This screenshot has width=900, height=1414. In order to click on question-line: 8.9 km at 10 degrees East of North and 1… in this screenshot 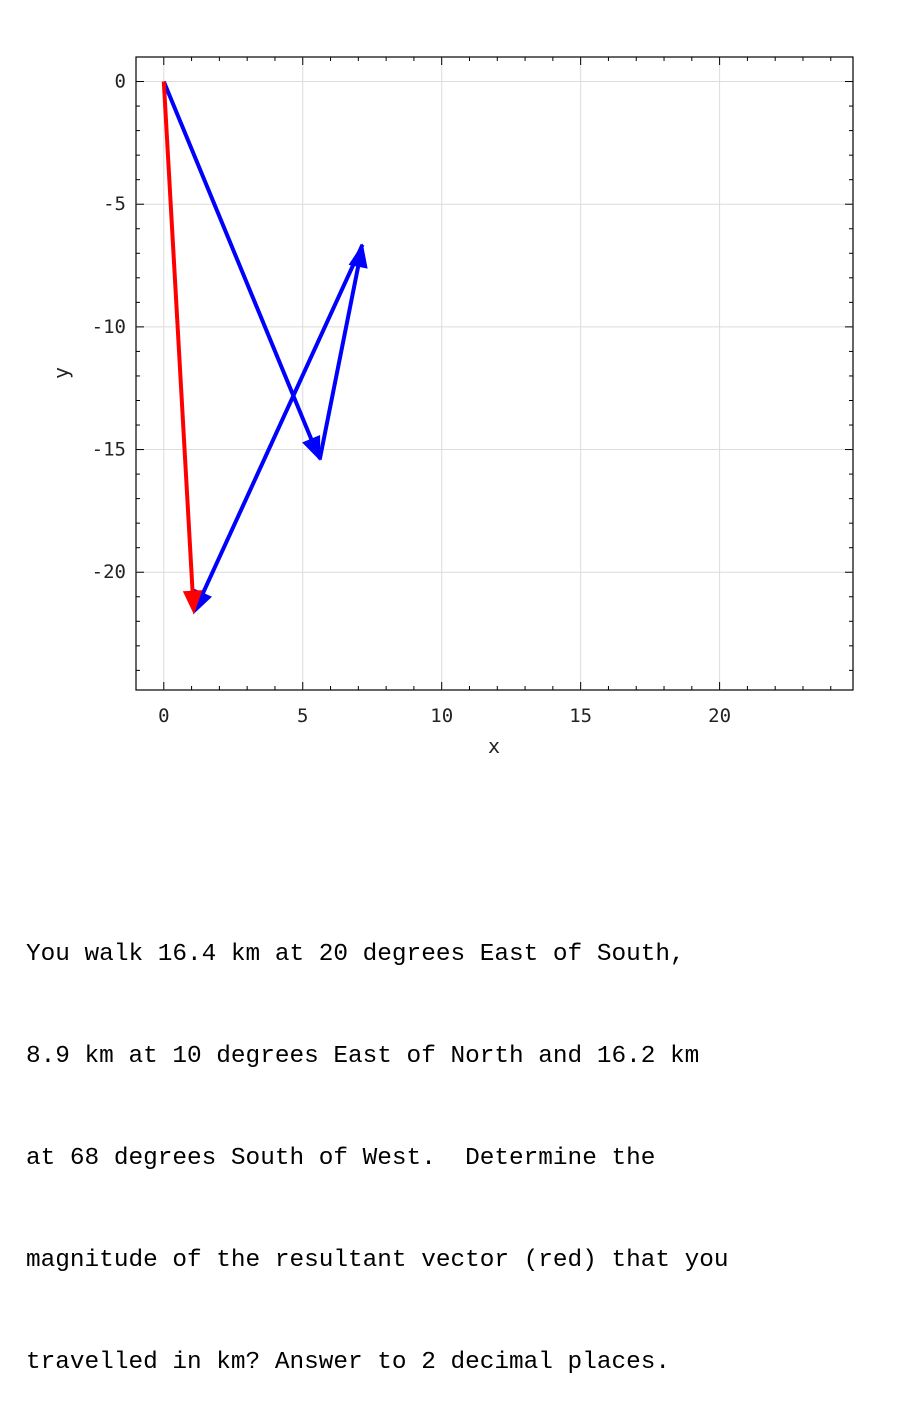, I will do `click(363, 1056)`.